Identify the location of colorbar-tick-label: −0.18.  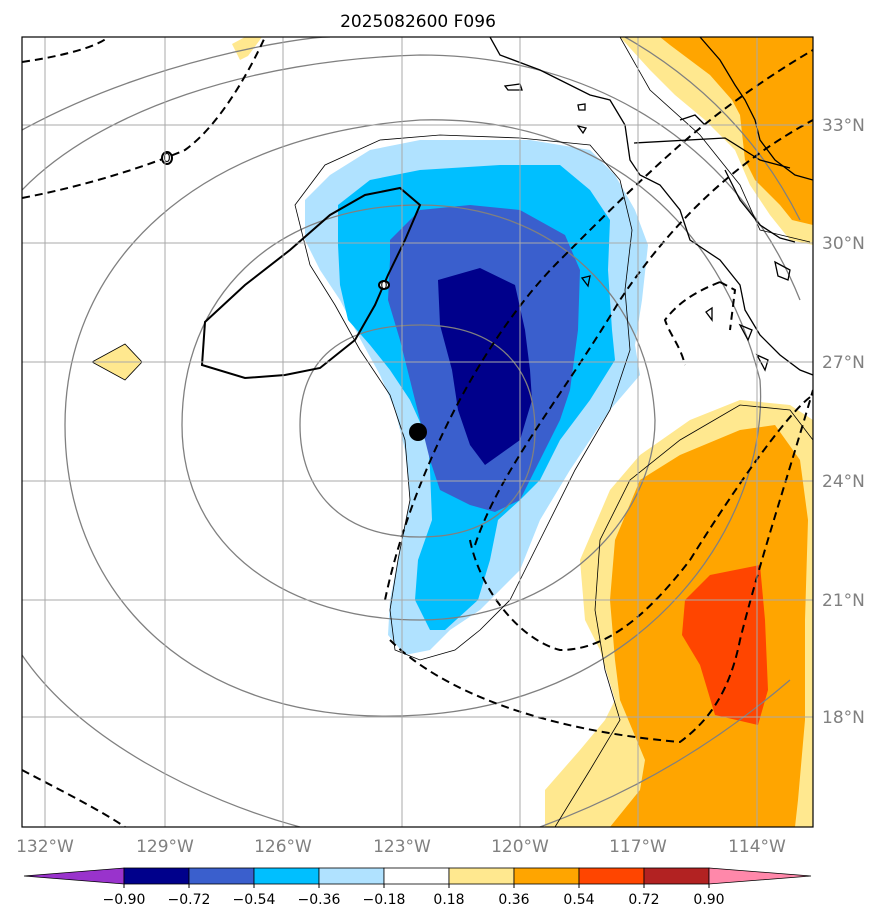
(384, 900).